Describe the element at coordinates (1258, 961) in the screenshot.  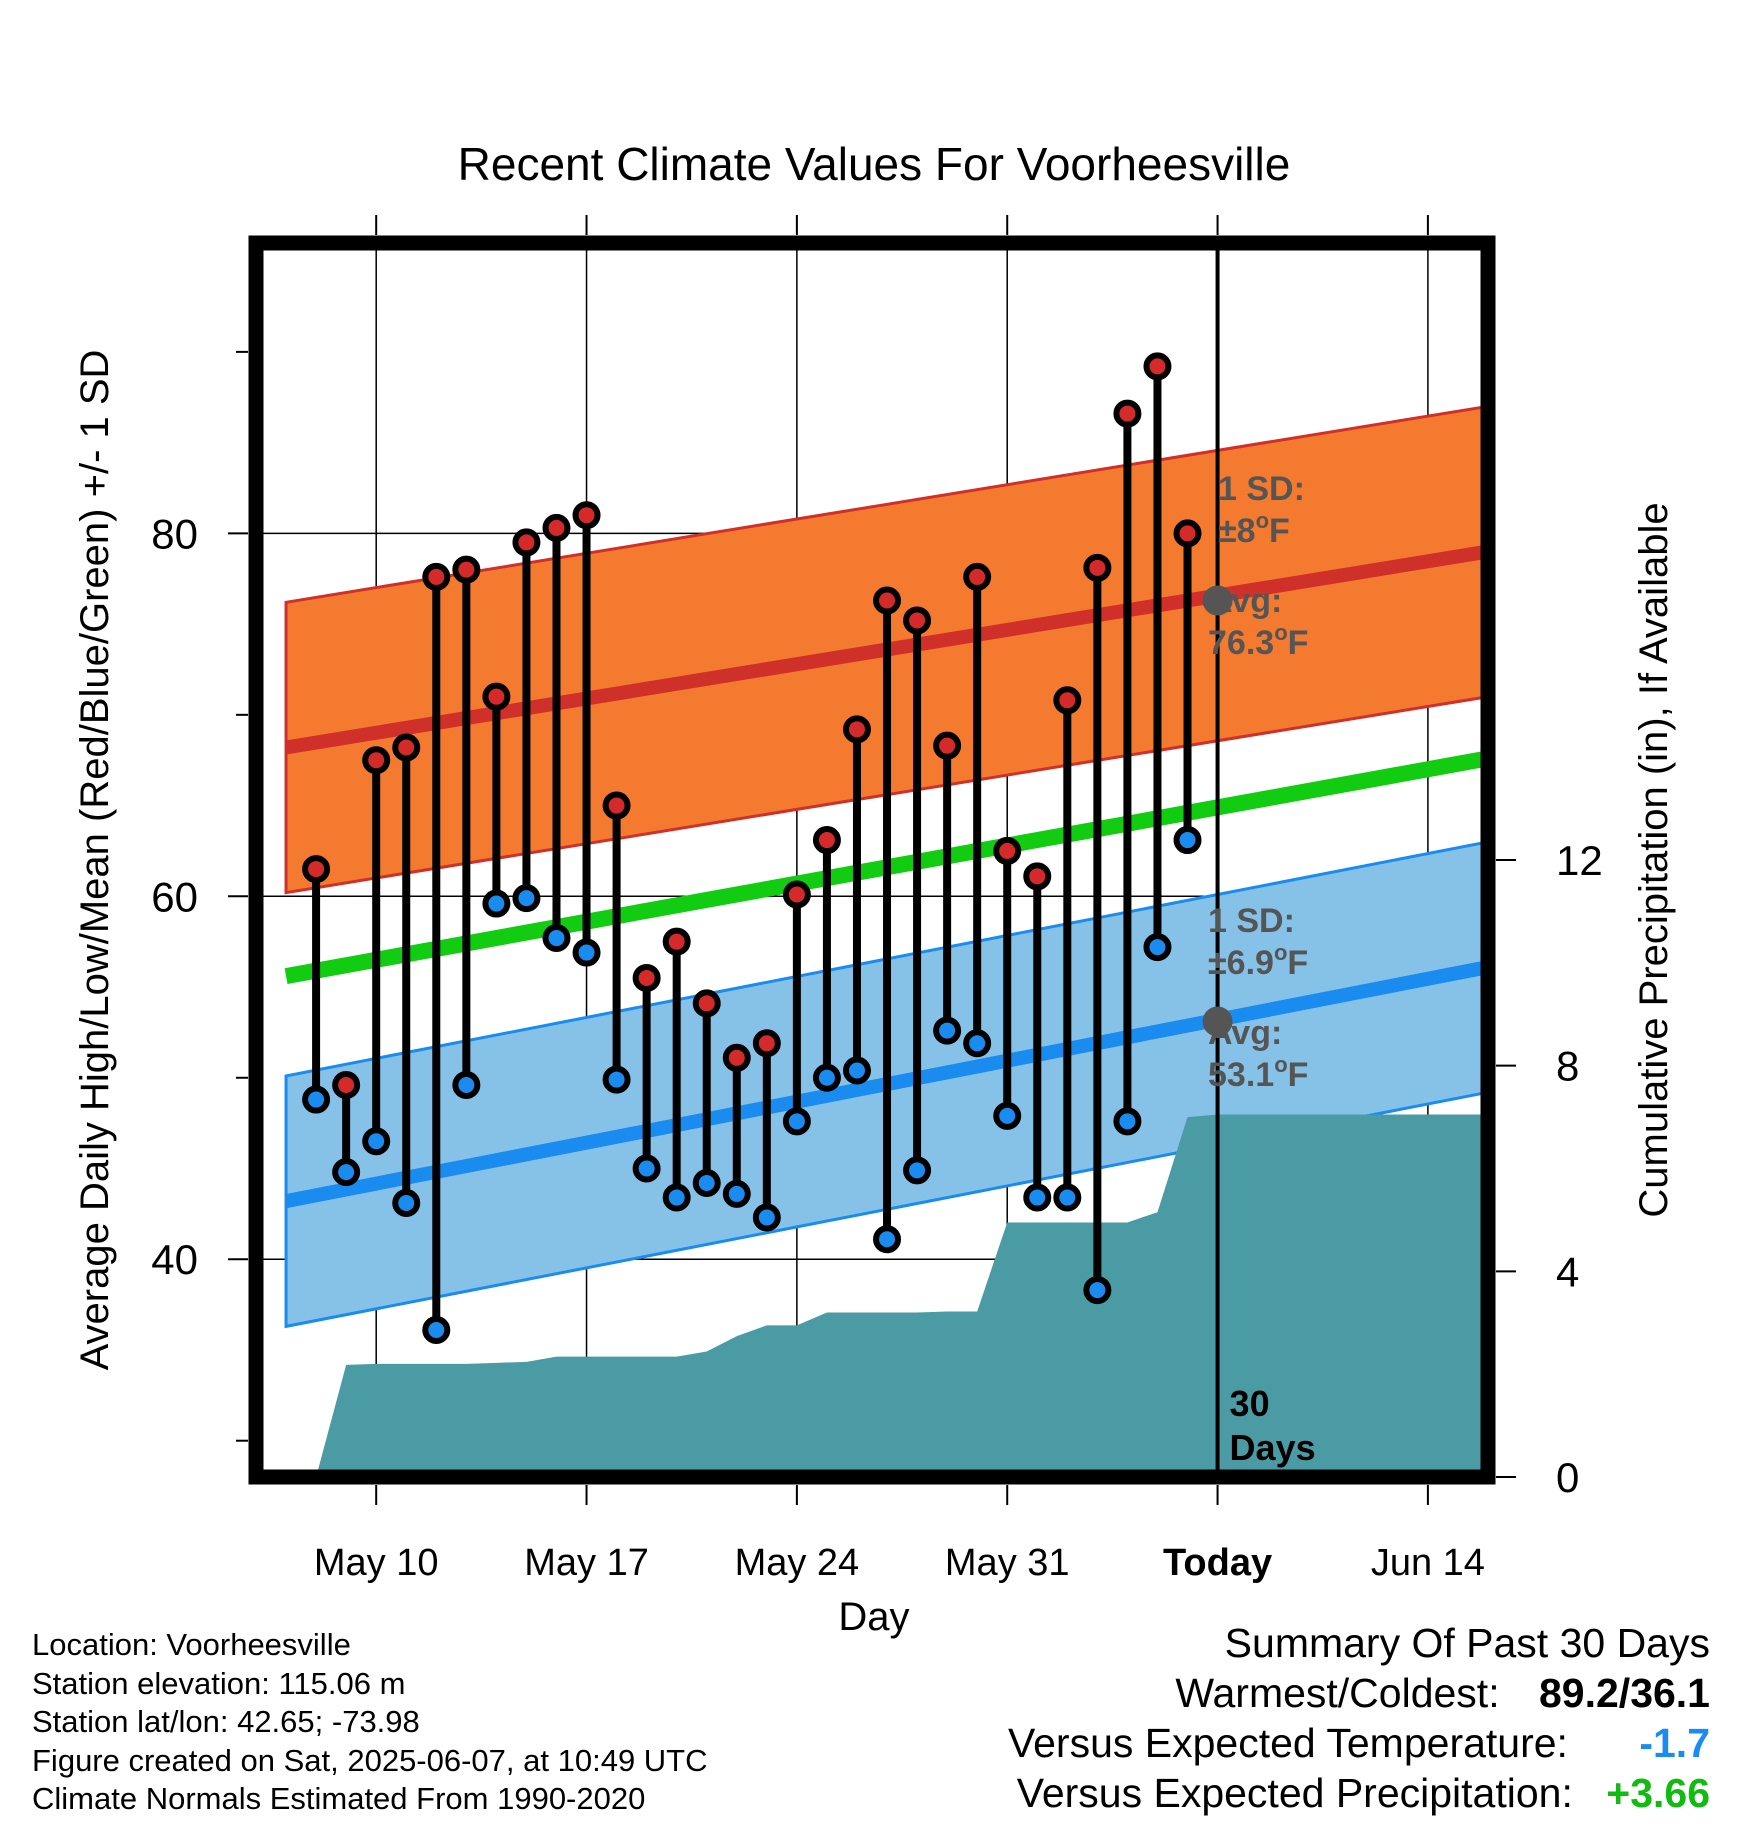
I see `low-sd-annotation-value: ±6.9oF` at that location.